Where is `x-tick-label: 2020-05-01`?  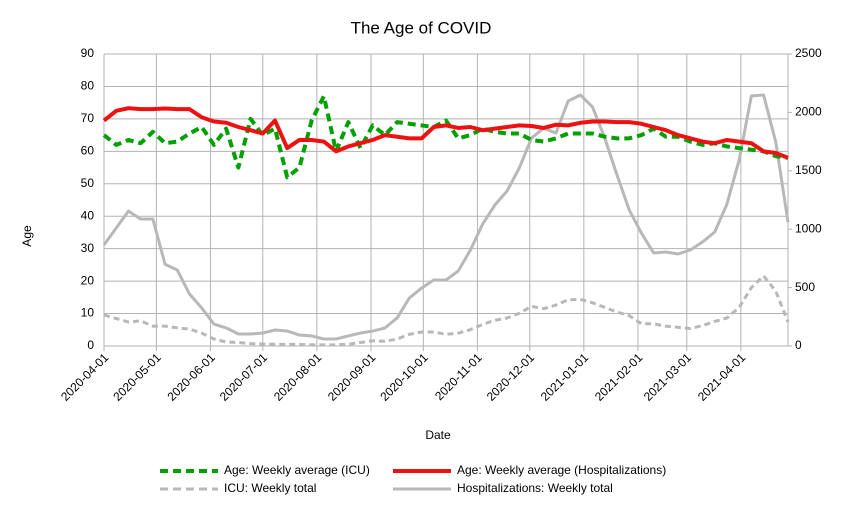 x-tick-label: 2020-05-01 is located at coordinates (137, 377).